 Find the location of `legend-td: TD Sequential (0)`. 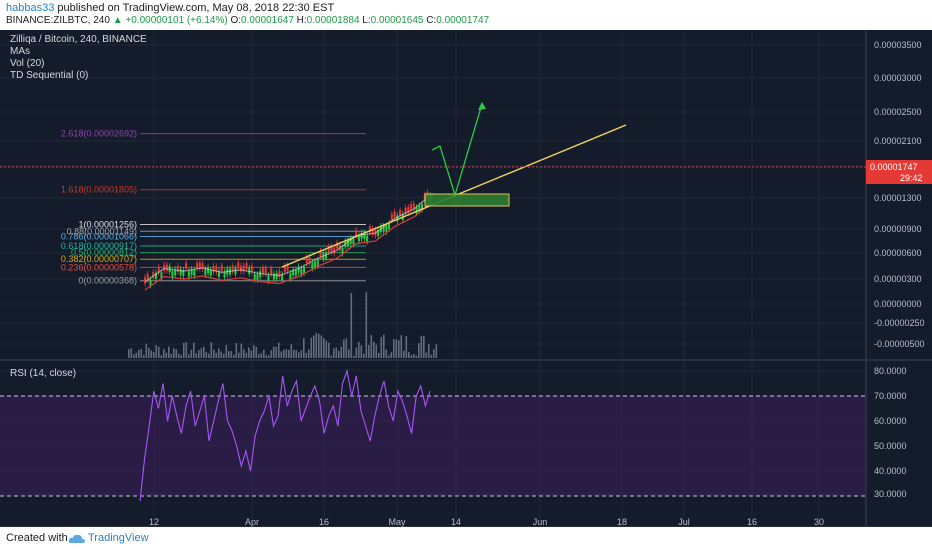

legend-td: TD Sequential (0) is located at coordinates (49, 75).